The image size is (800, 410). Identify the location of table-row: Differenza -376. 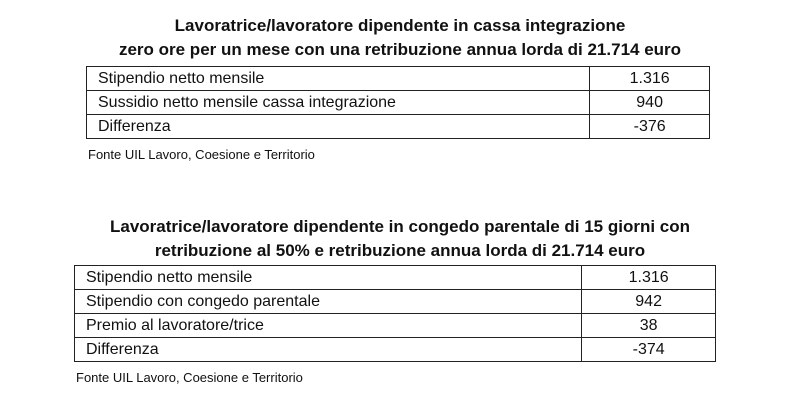
(397, 126).